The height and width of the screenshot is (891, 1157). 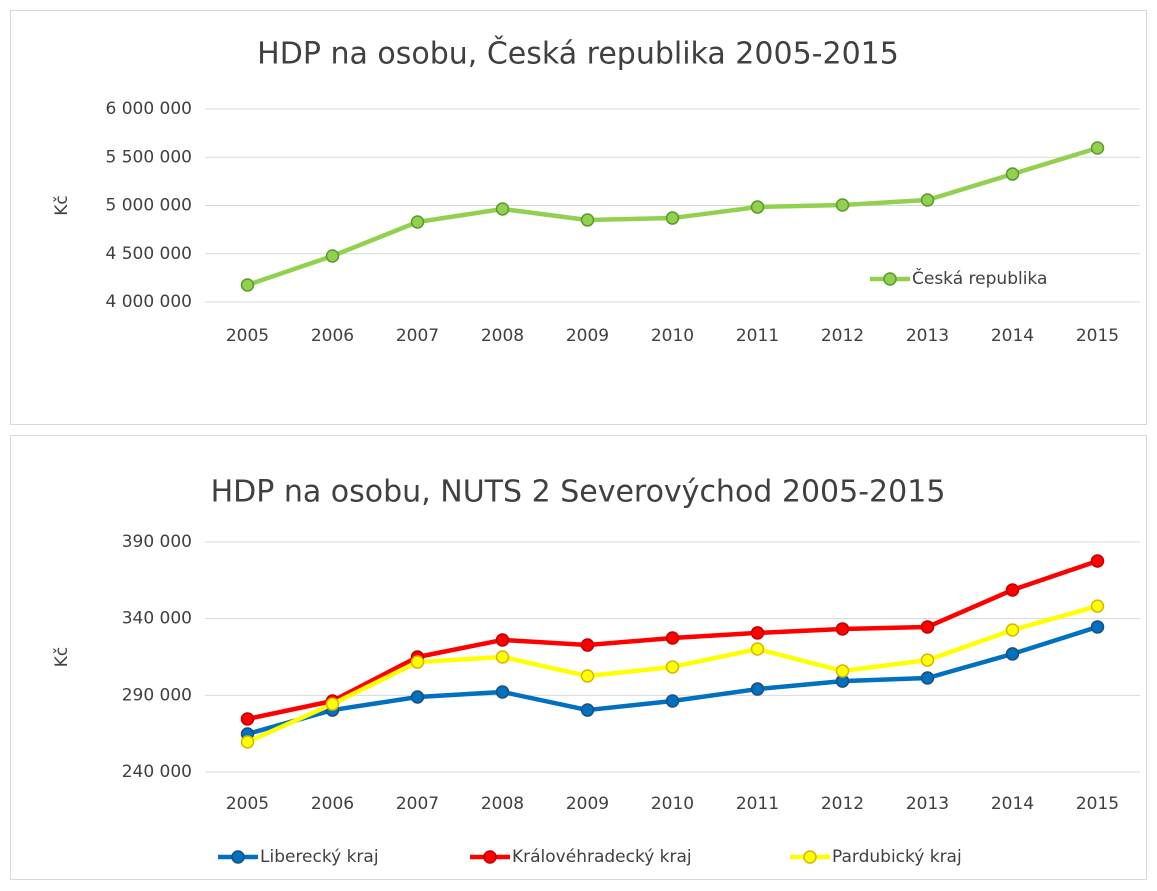 What do you see at coordinates (602, 857) in the screenshot?
I see `legend-label: Královéhradecký kraj` at bounding box center [602, 857].